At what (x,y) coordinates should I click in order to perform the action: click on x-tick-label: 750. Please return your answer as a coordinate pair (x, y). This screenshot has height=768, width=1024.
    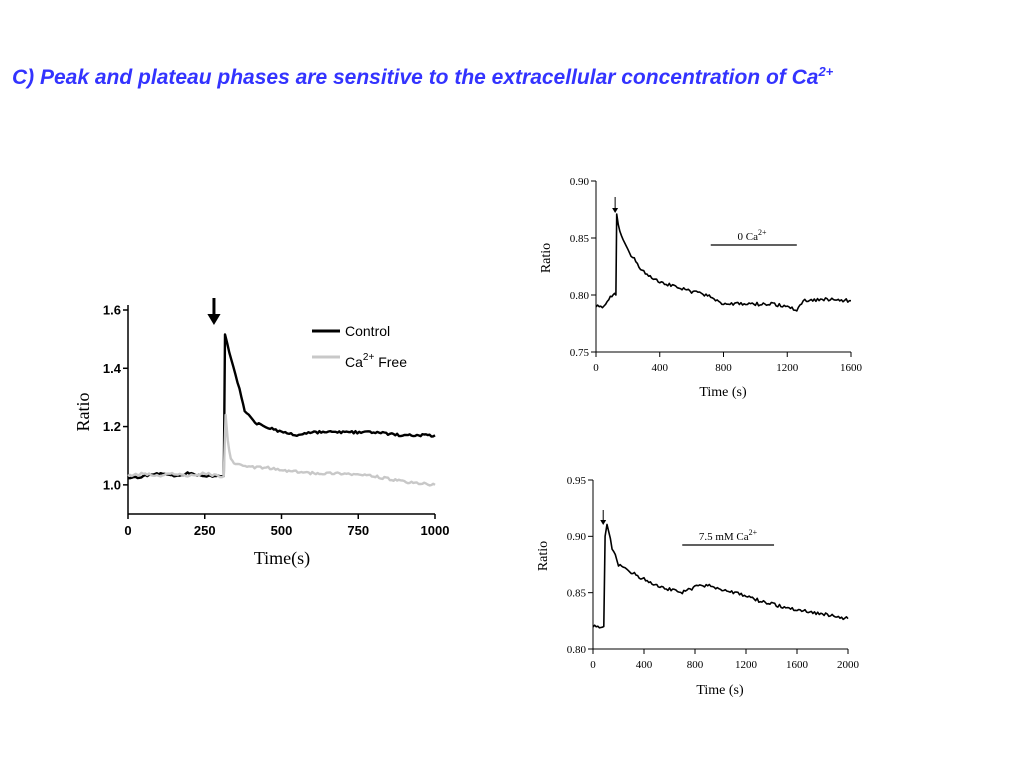
    Looking at the image, I should click on (358, 530).